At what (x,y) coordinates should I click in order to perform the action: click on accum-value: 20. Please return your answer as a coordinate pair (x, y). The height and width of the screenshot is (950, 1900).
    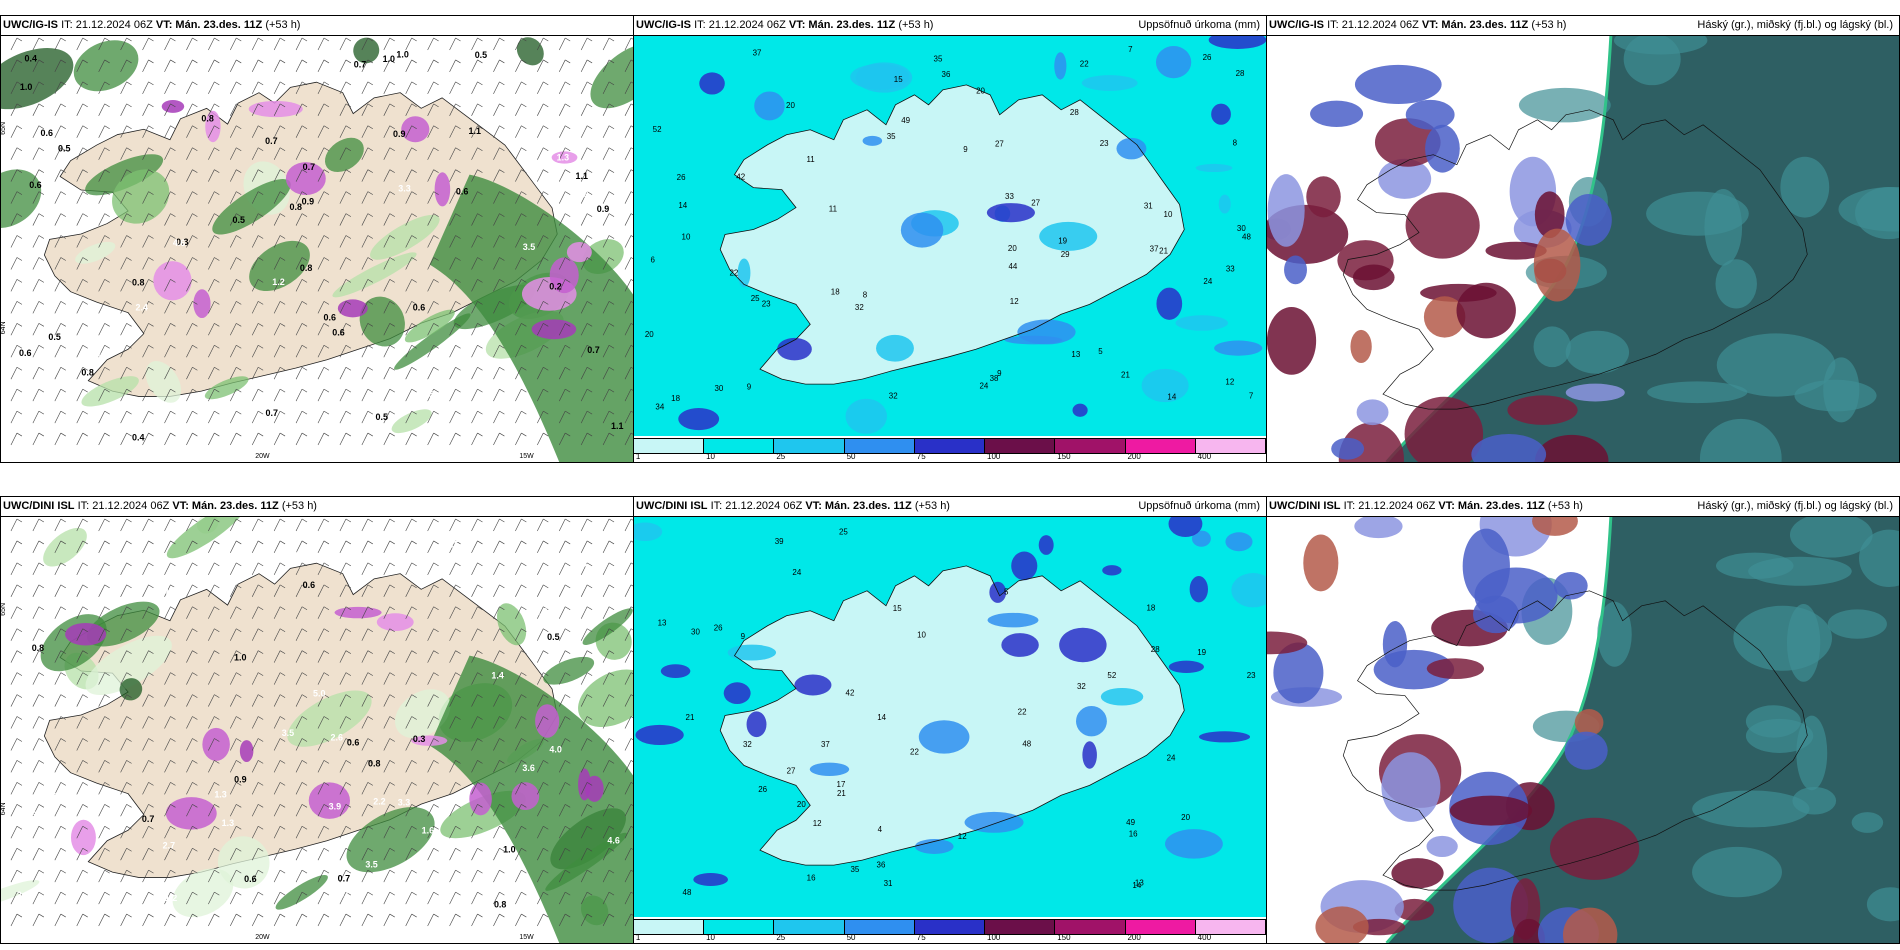
    Looking at the image, I should click on (1185, 817).